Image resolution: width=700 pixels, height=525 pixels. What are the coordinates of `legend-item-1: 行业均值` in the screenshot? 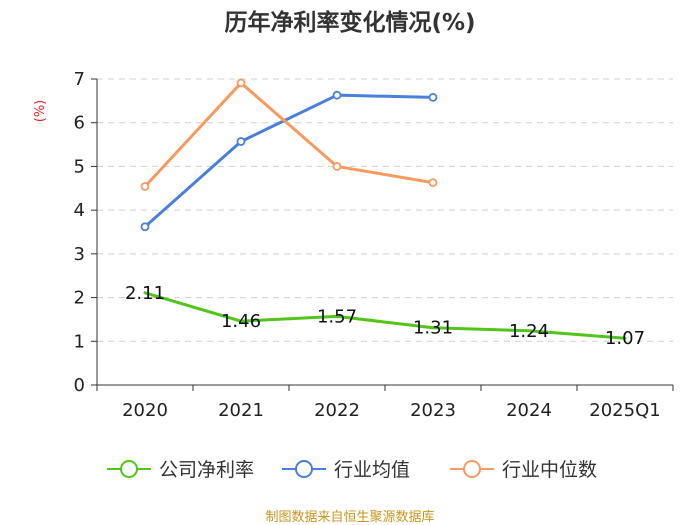 It's located at (346, 470).